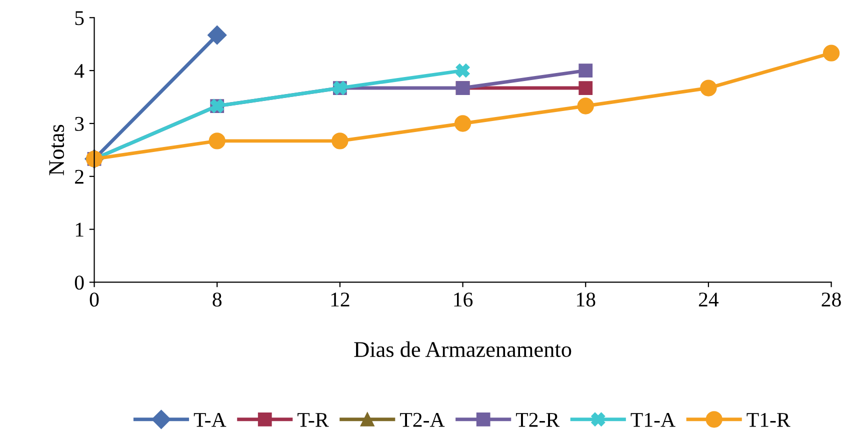 The height and width of the screenshot is (441, 857). What do you see at coordinates (210, 419) in the screenshot?
I see `legend-label: T-A` at bounding box center [210, 419].